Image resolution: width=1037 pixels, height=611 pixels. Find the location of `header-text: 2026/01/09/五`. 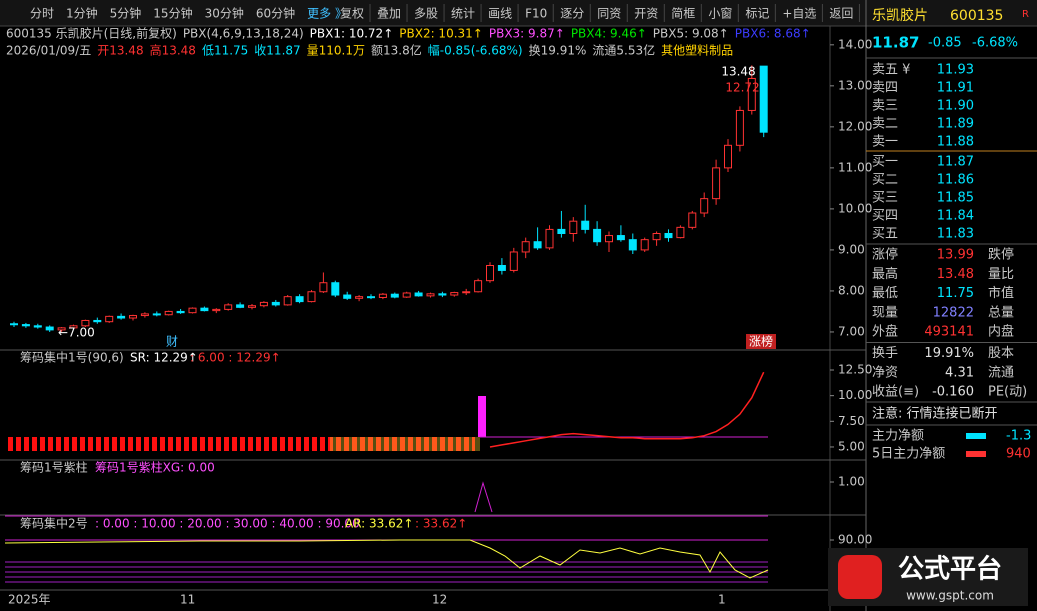

header-text: 2026/01/09/五 is located at coordinates (48, 51).